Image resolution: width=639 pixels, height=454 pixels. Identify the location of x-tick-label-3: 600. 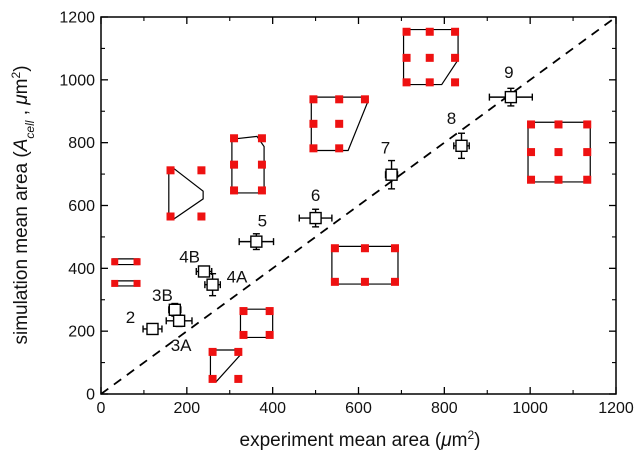
(358, 408).